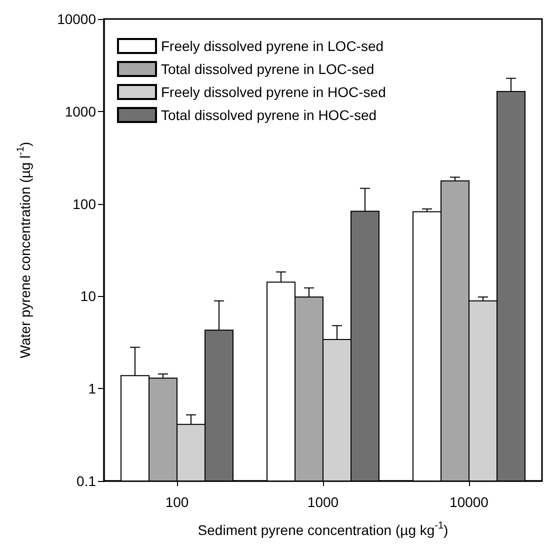  What do you see at coordinates (323, 502) in the screenshot?
I see `x-tick-label: 1000` at bounding box center [323, 502].